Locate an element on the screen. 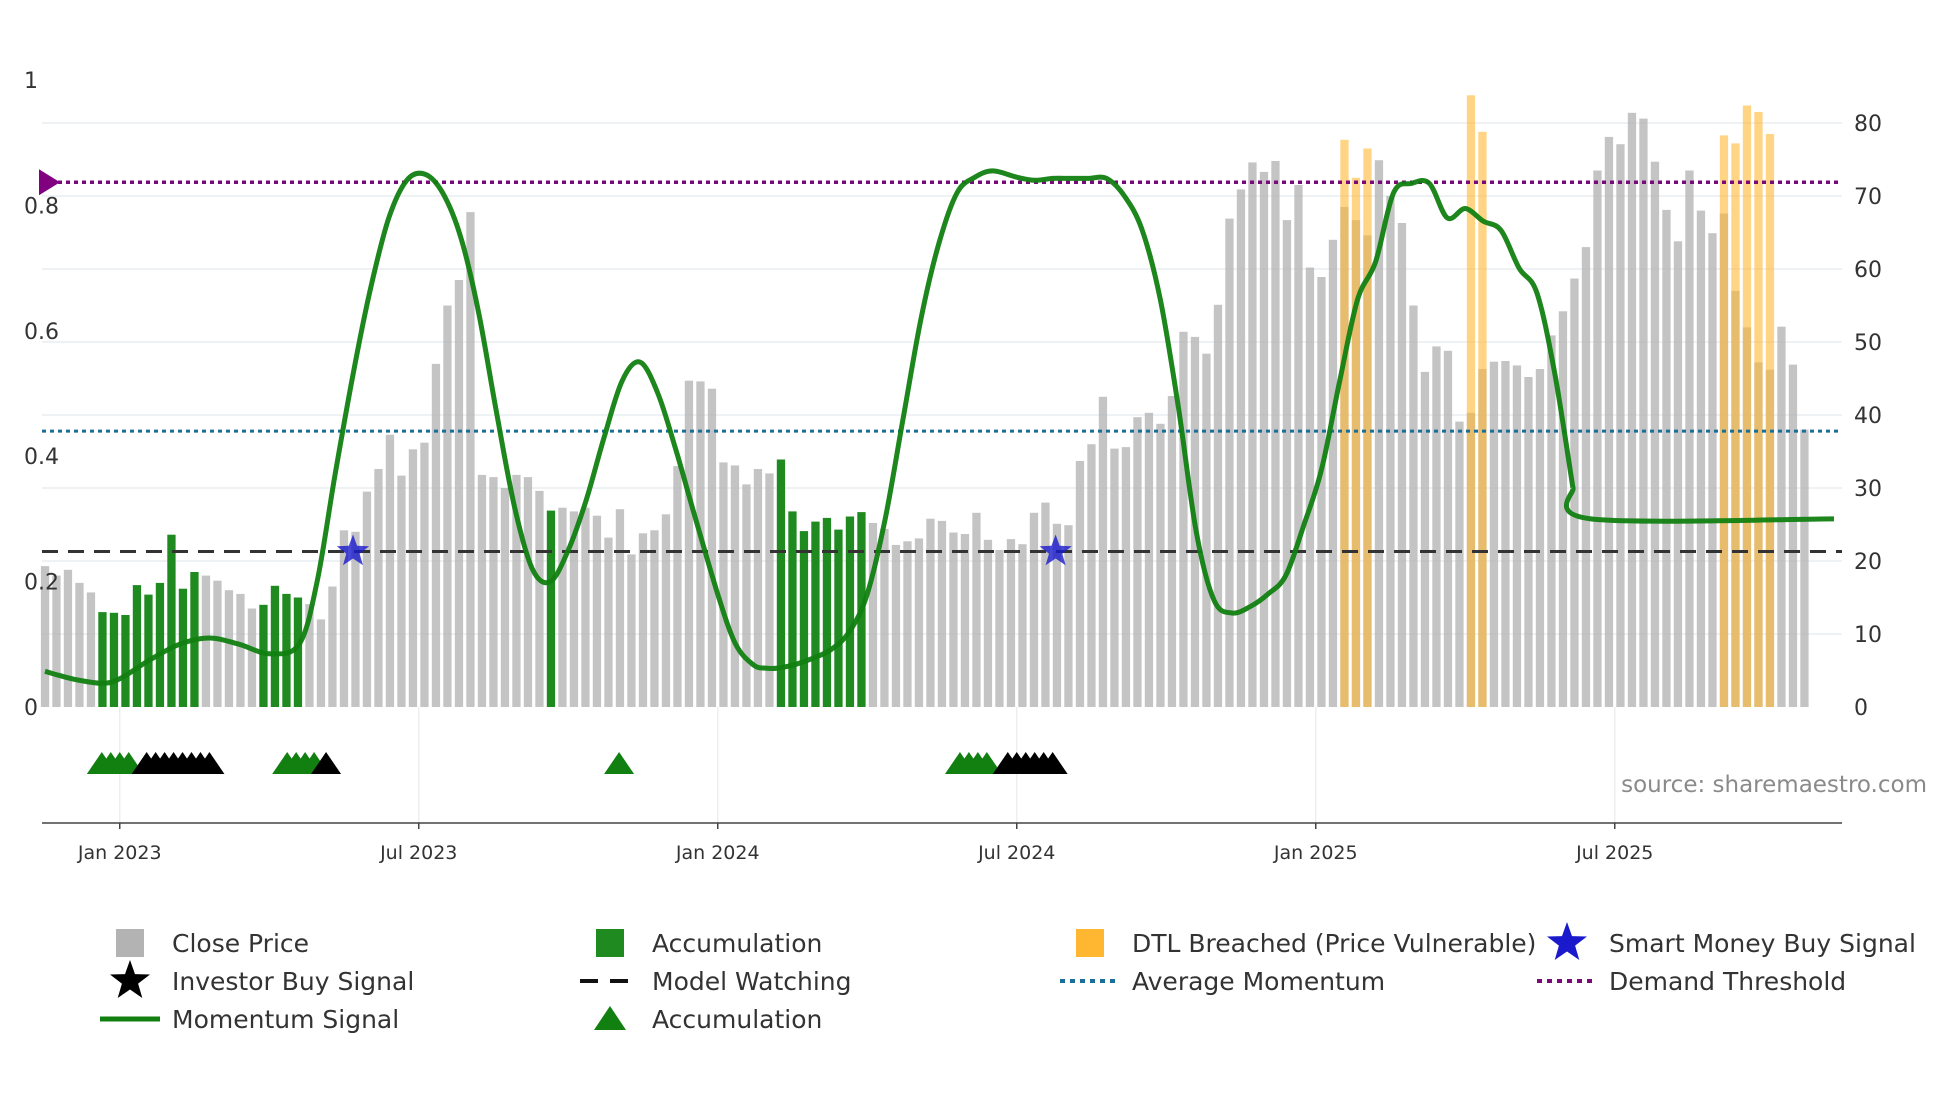 The width and height of the screenshot is (1960, 1102). accumulation-marker is located at coordinates (619, 763).